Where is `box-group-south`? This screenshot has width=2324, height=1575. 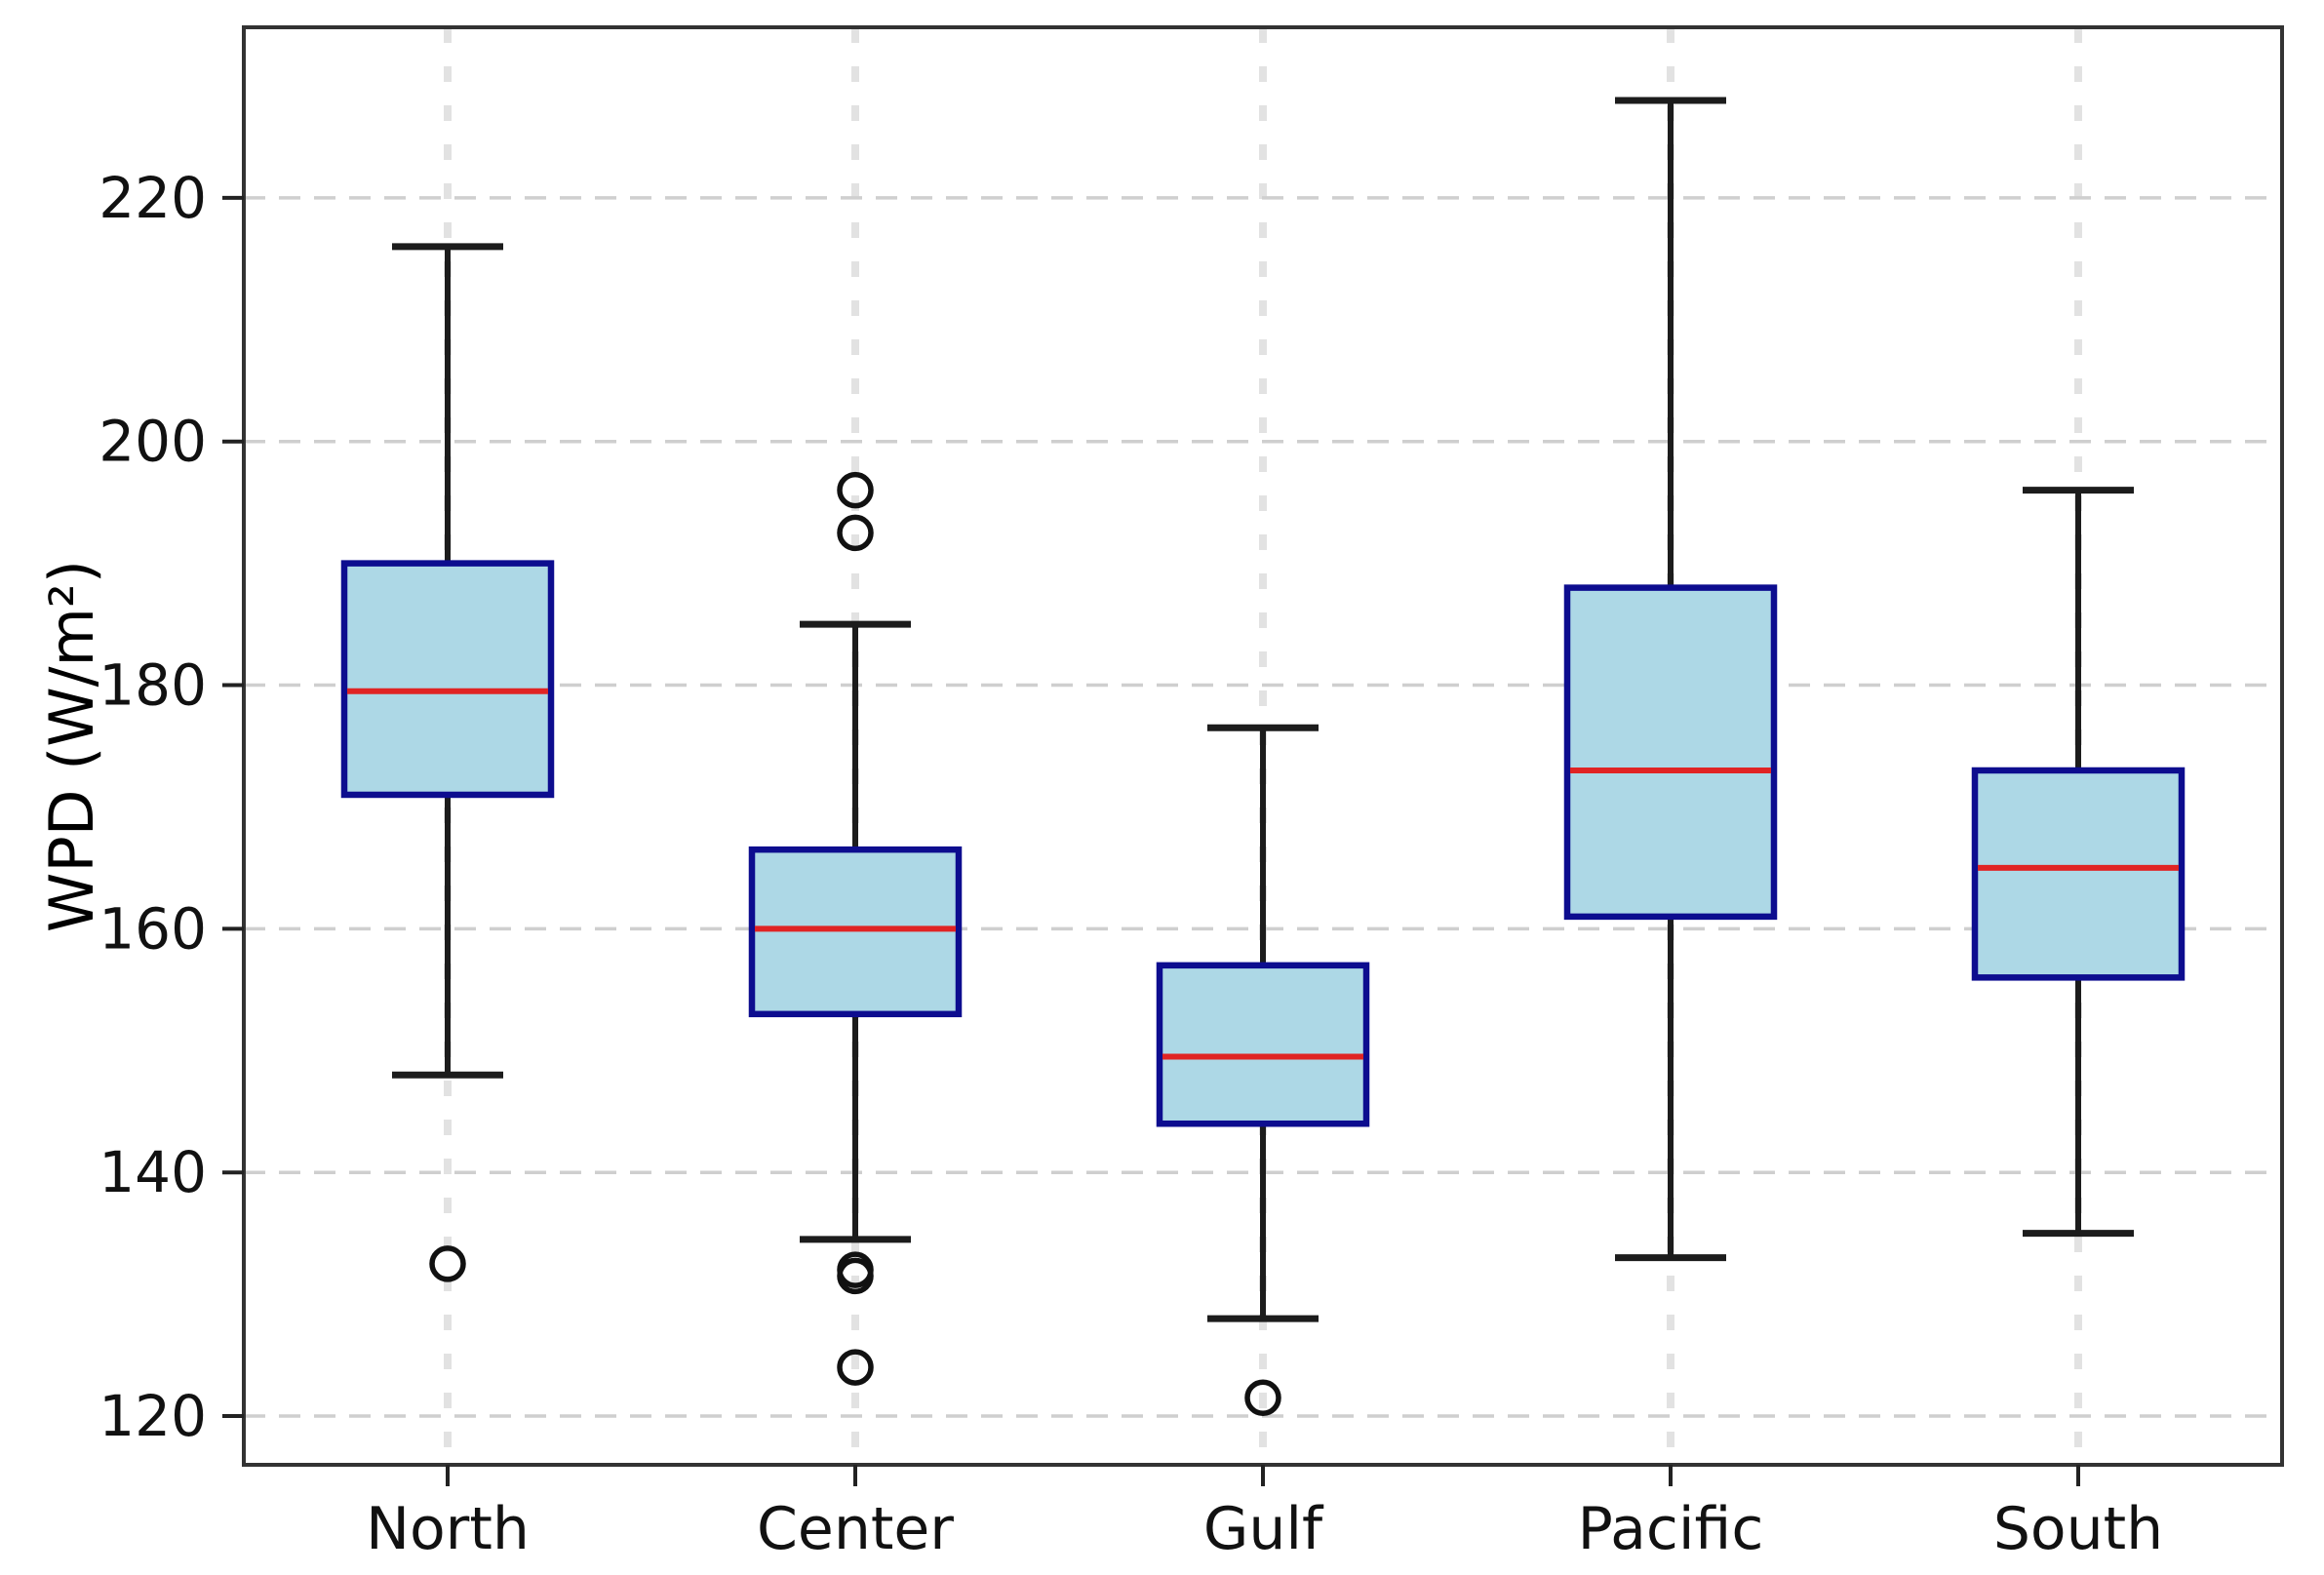
box-group-south is located at coordinates (2078, 862).